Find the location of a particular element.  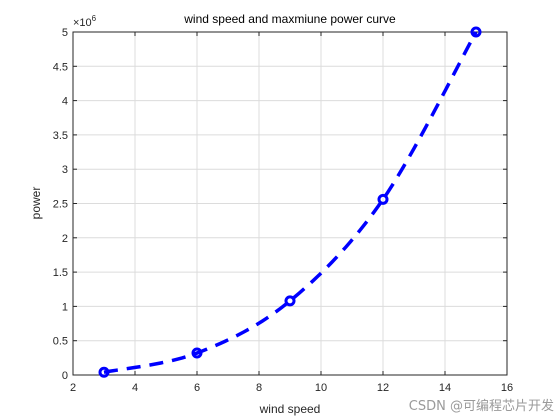

y-tick-label: 1.5 is located at coordinates (60, 273).